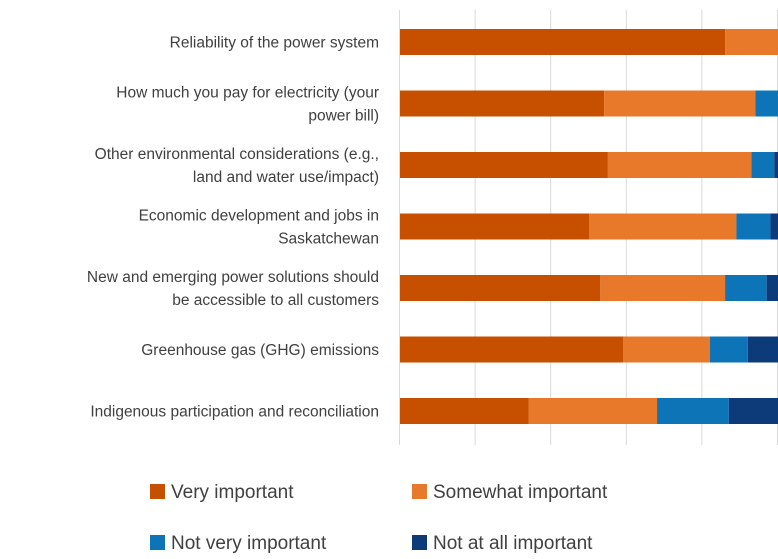  What do you see at coordinates (249, 543) in the screenshot?
I see `legend-label-2: Not very important` at bounding box center [249, 543].